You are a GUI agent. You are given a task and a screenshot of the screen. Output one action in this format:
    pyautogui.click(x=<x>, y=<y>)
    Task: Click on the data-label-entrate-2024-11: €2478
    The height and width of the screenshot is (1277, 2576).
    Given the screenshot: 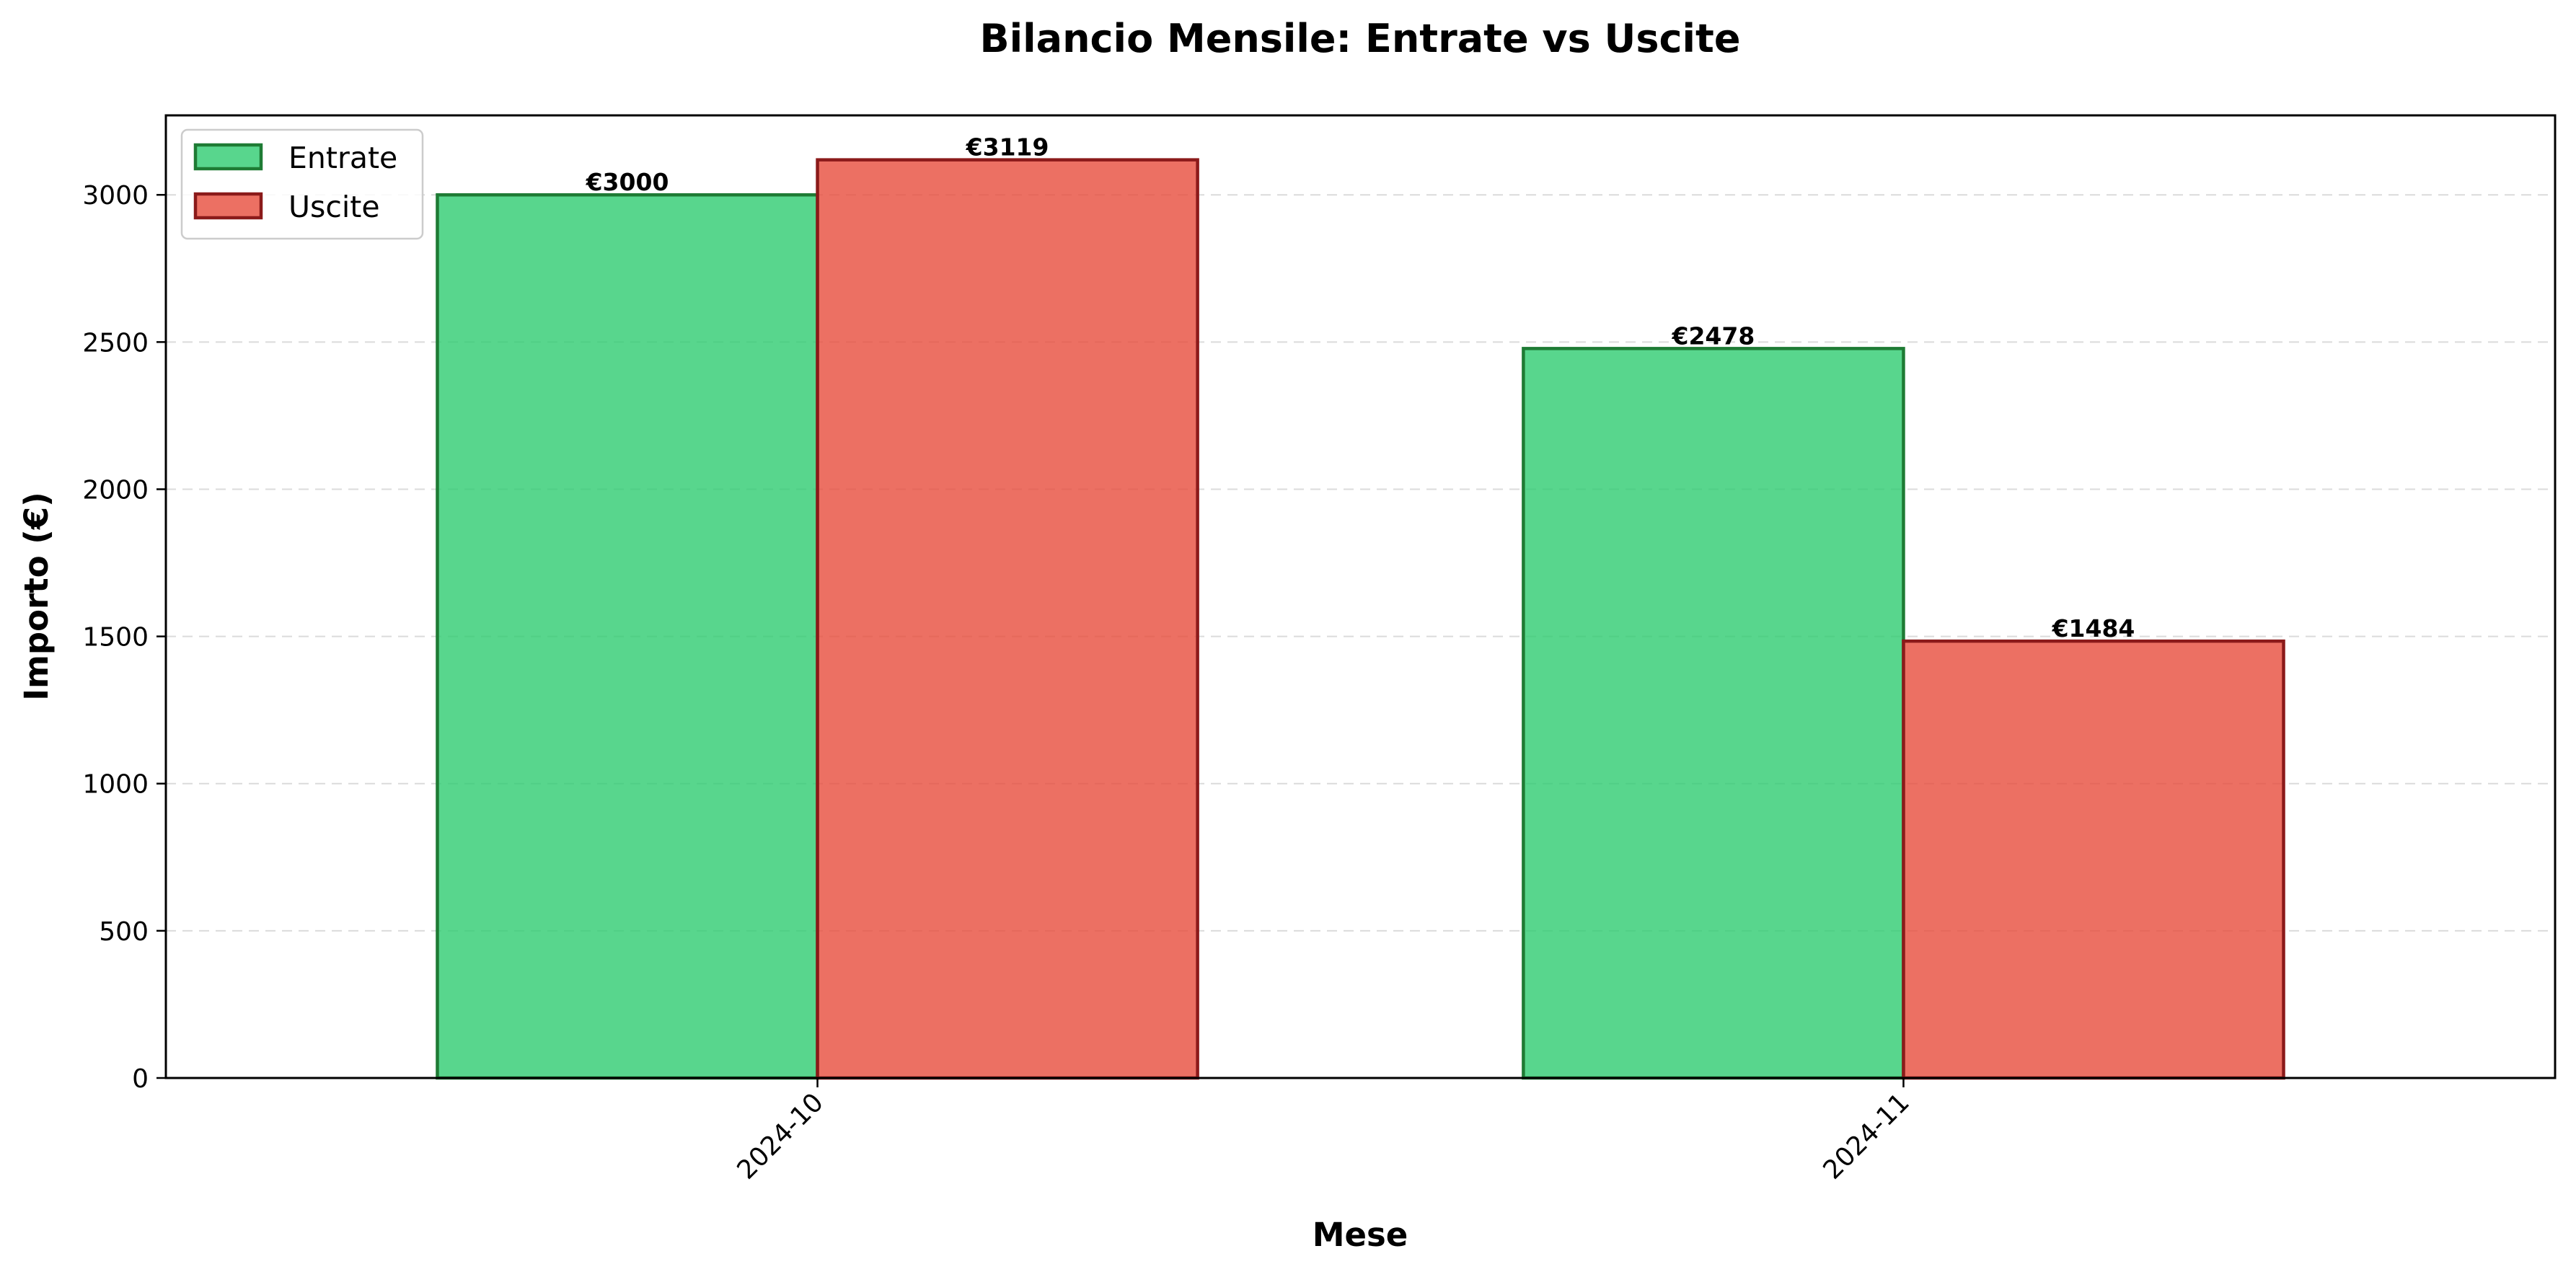 What is the action you would take?
    pyautogui.click(x=1713, y=336)
    